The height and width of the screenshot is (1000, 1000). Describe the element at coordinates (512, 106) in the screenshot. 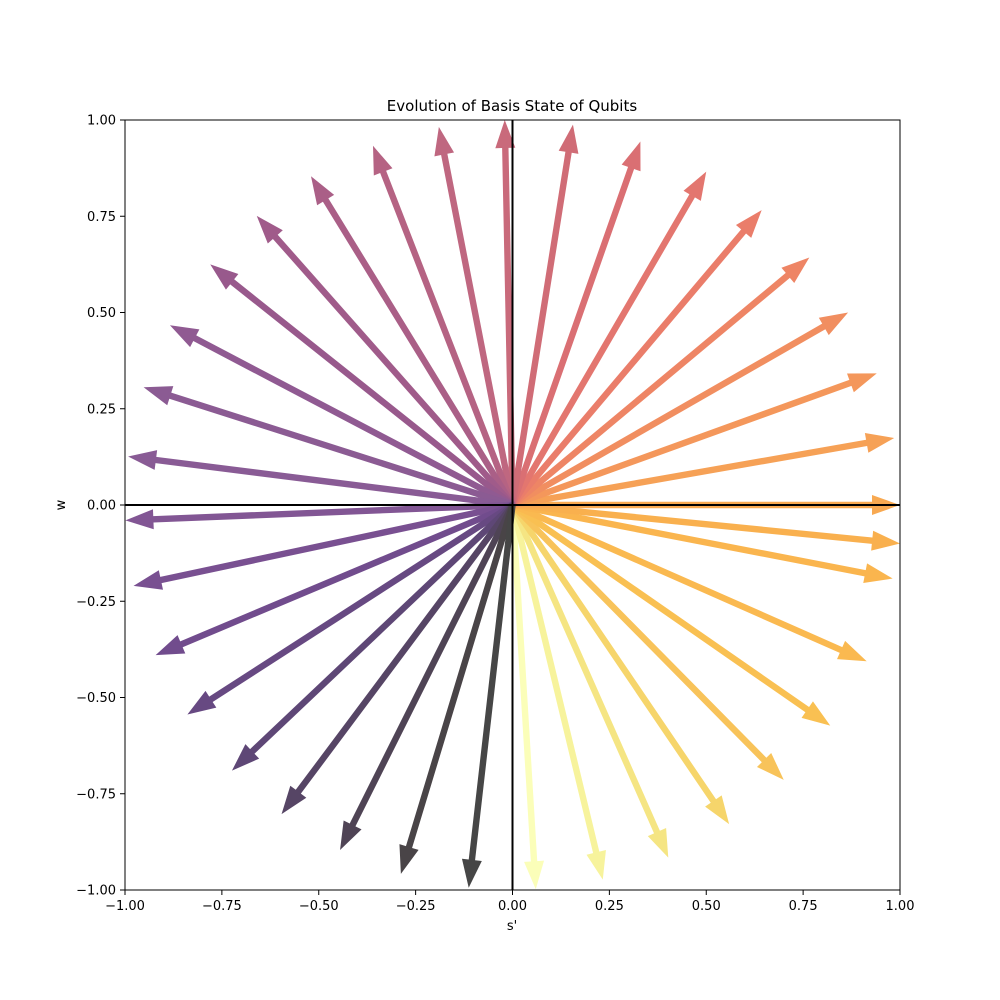

I see `chart-title: Evolution of Basis State of Qubits` at that location.